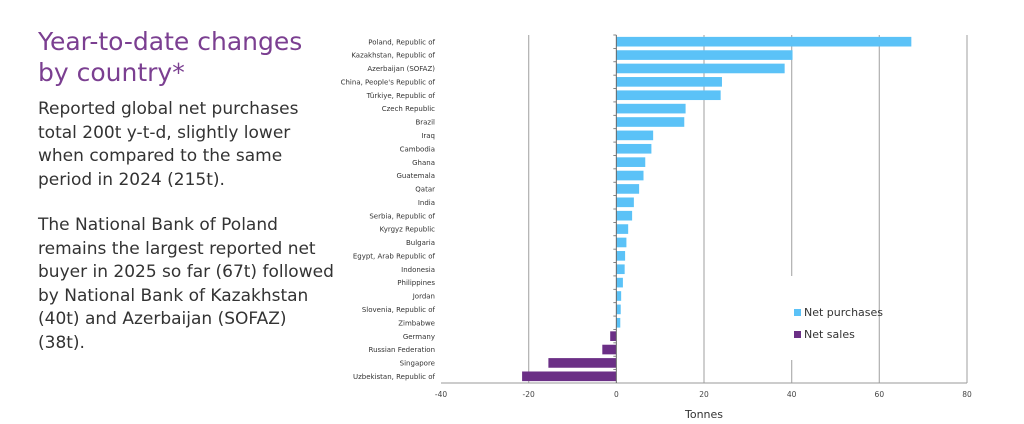 Image resolution: width=1024 pixels, height=424 pixels. What do you see at coordinates (425, 190) in the screenshot?
I see `category-label: Qatar` at bounding box center [425, 190].